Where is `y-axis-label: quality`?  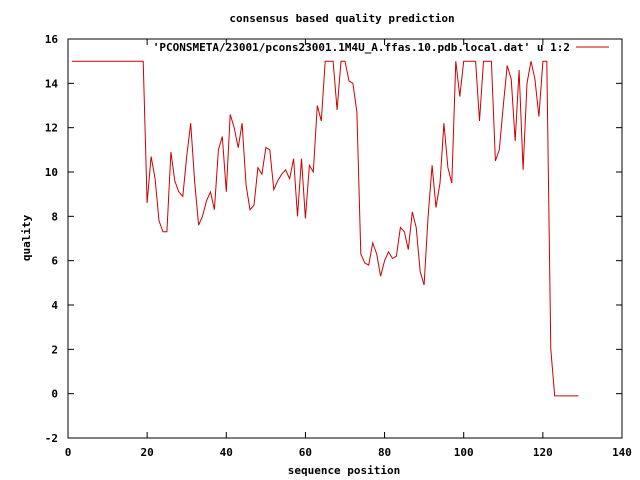 y-axis-label: quality is located at coordinates (26, 237).